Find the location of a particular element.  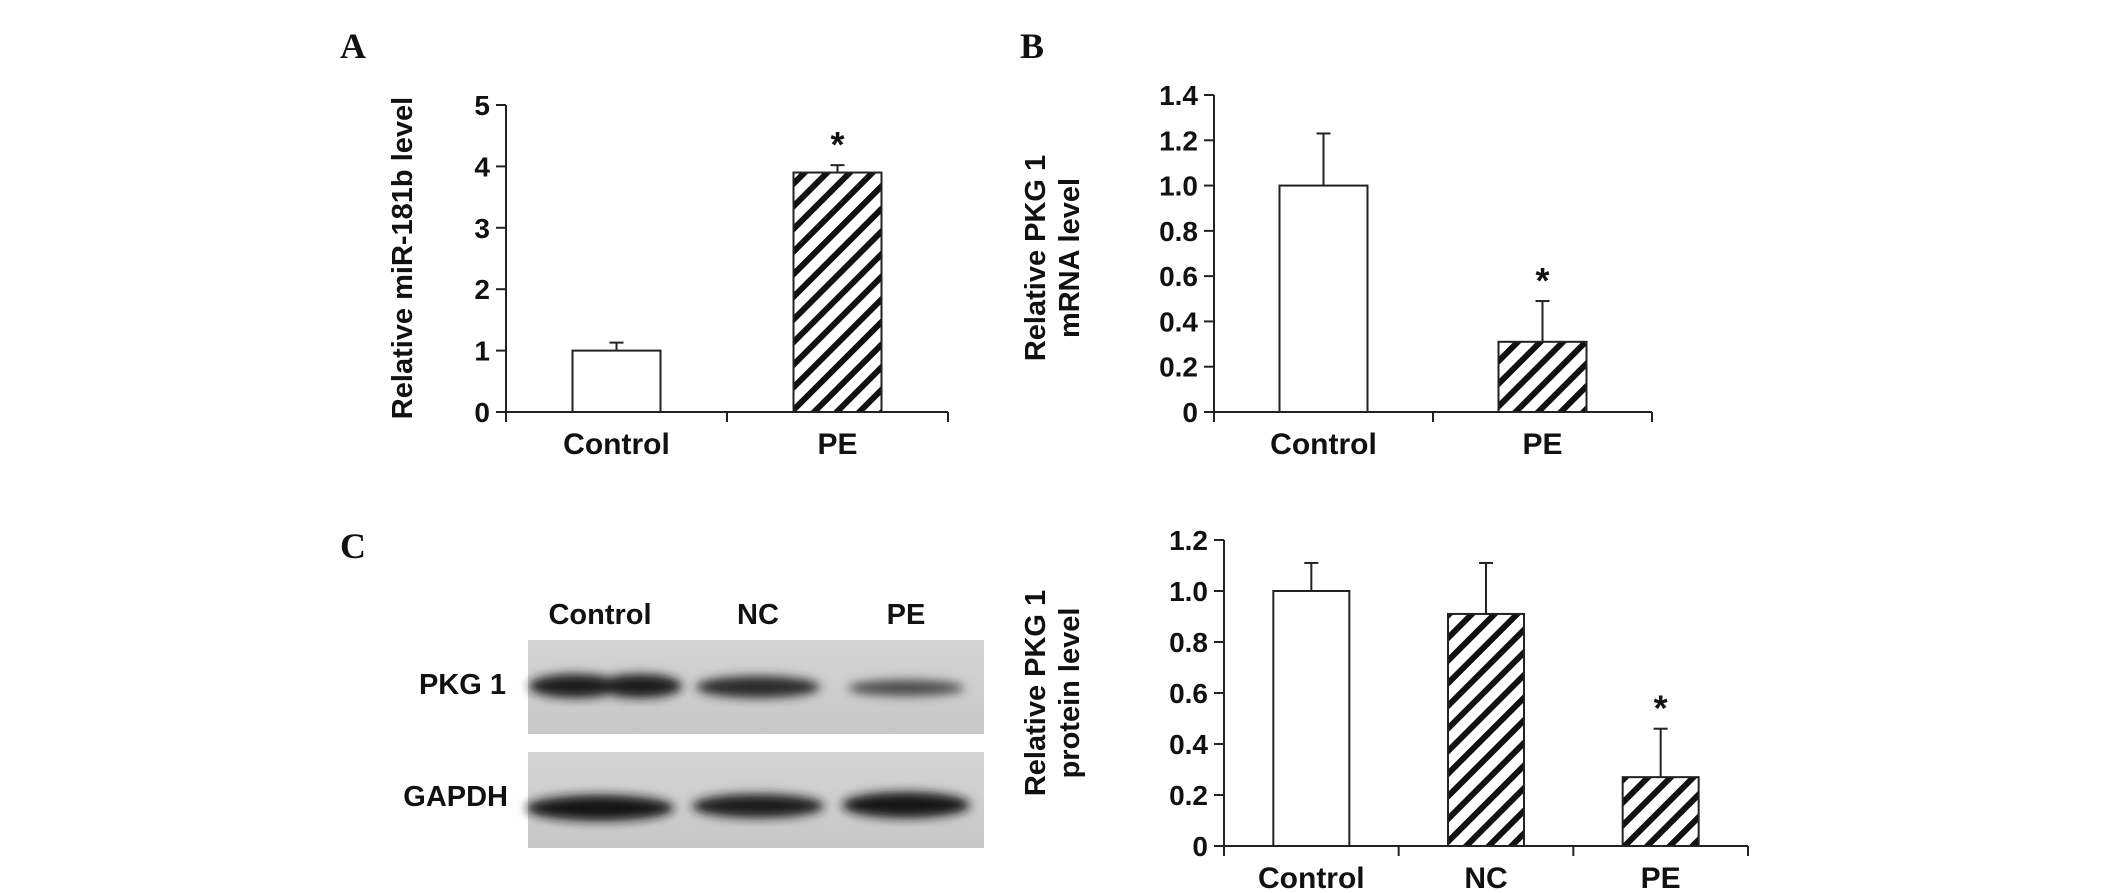

chart-c-y-tick-label: 0.4 is located at coordinates (1188, 744).